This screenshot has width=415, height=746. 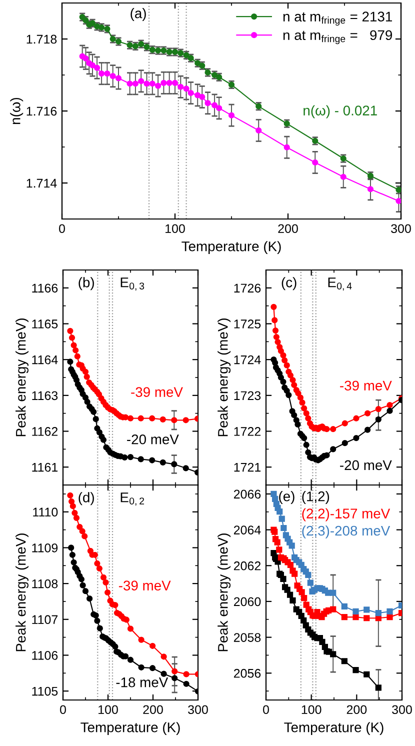 What do you see at coordinates (138, 14) in the screenshot?
I see `annotation: (a)` at bounding box center [138, 14].